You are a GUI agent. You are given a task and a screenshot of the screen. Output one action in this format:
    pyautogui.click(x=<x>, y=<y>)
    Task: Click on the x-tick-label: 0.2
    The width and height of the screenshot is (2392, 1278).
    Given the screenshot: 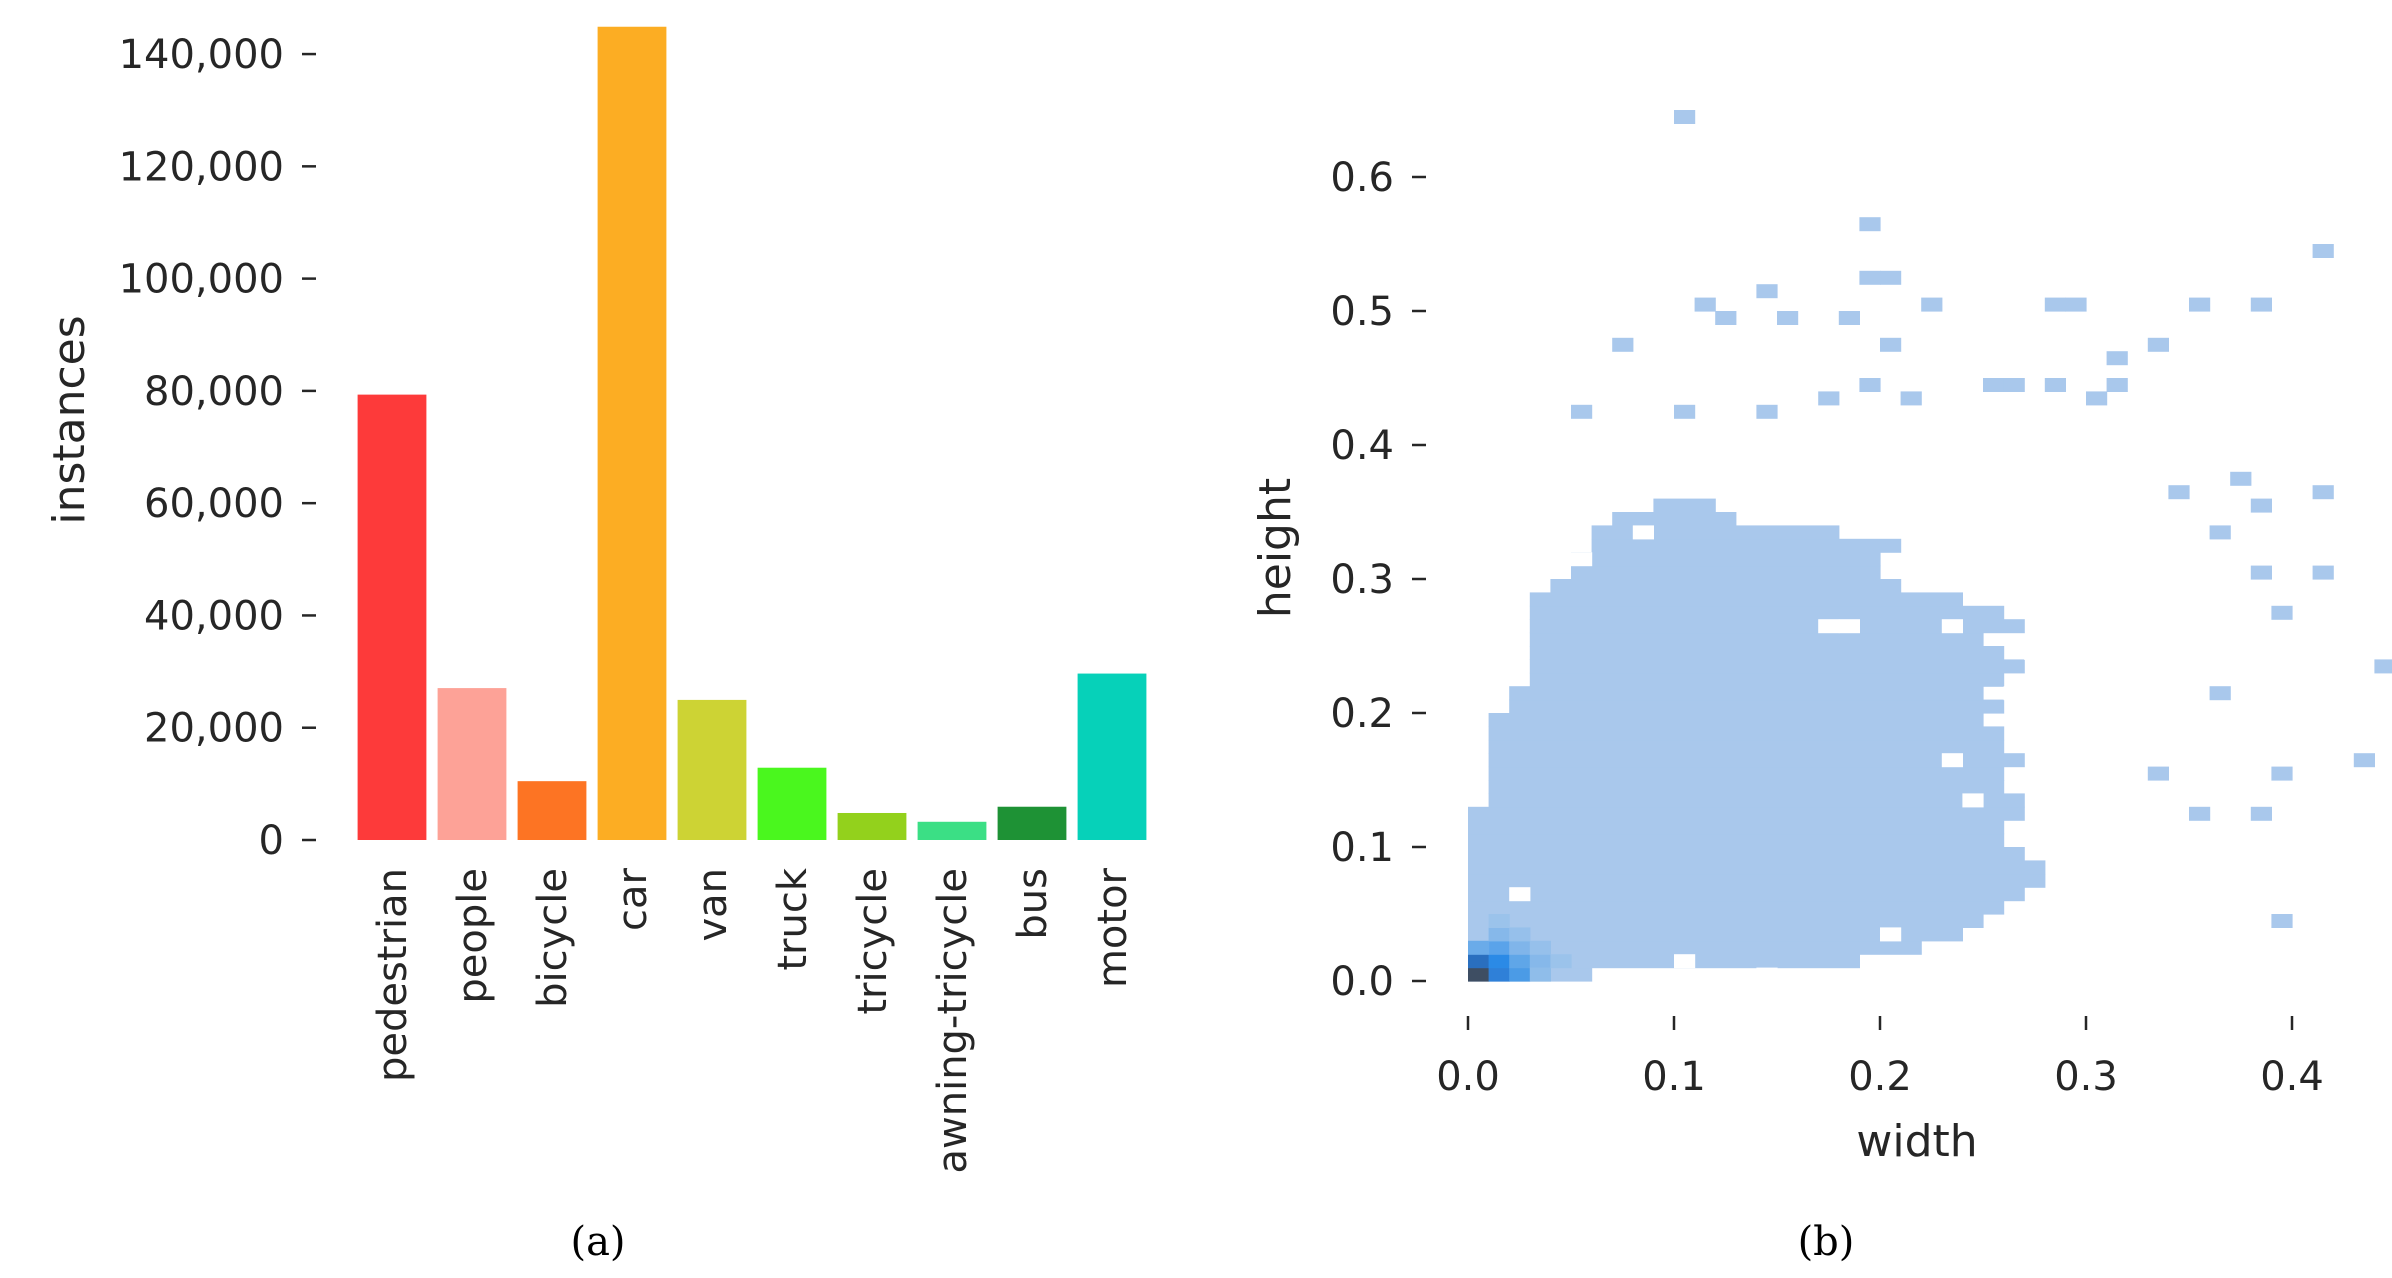 What is the action you would take?
    pyautogui.click(x=1880, y=1077)
    